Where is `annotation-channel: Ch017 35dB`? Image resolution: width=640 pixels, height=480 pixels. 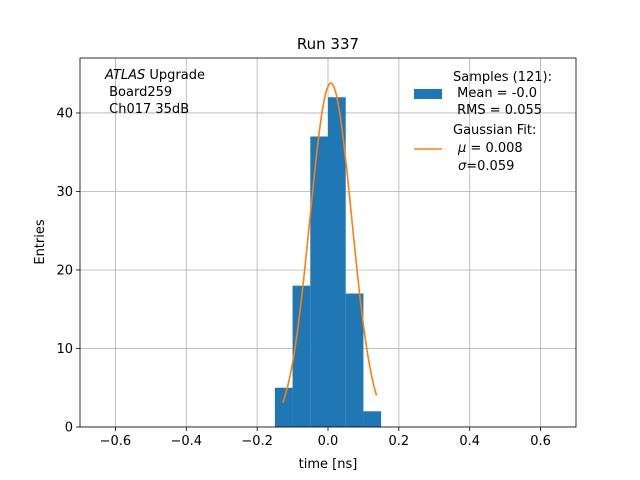
annotation-channel: Ch017 35dB is located at coordinates (147, 109).